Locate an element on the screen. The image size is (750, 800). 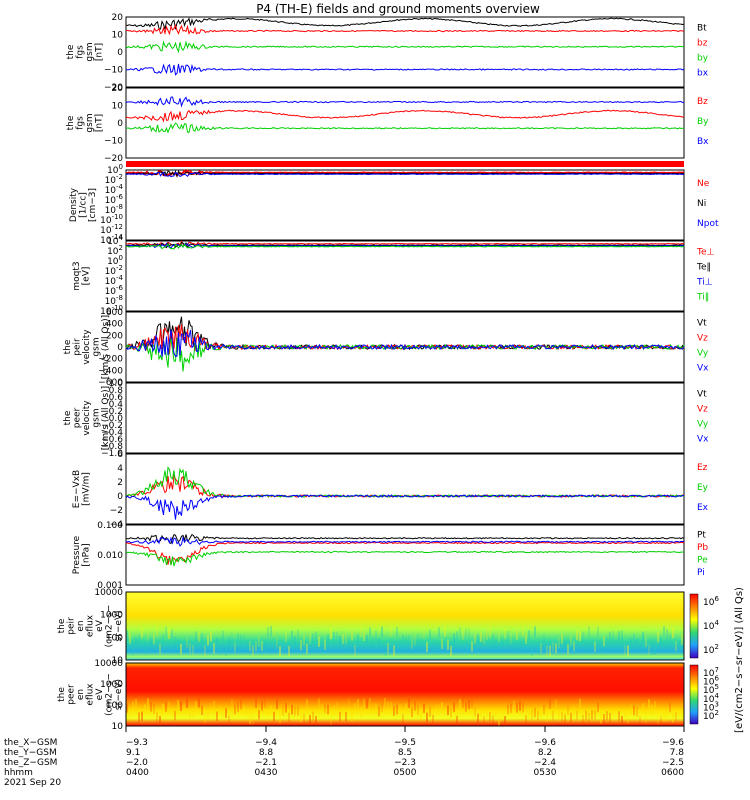
colorbar-label: [eV/(cm2−s−sr−eV)] (All Qs) is located at coordinates (739, 660).